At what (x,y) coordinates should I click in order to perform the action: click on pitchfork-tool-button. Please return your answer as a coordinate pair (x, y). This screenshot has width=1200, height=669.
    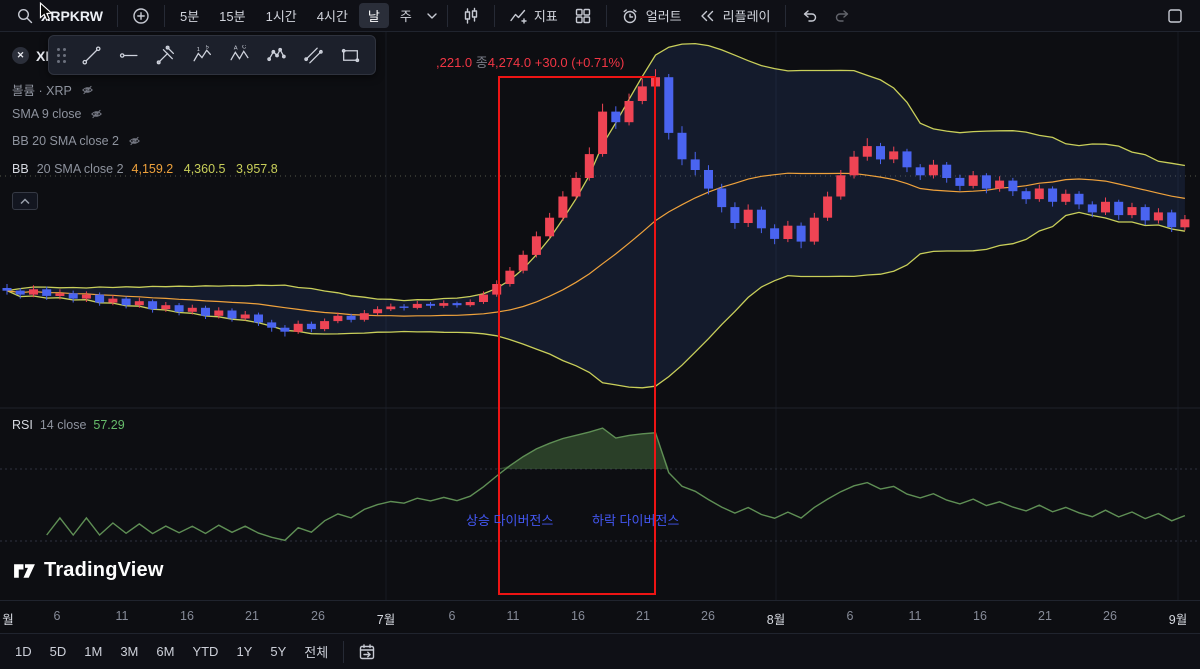
    Looking at the image, I should click on (165, 55).